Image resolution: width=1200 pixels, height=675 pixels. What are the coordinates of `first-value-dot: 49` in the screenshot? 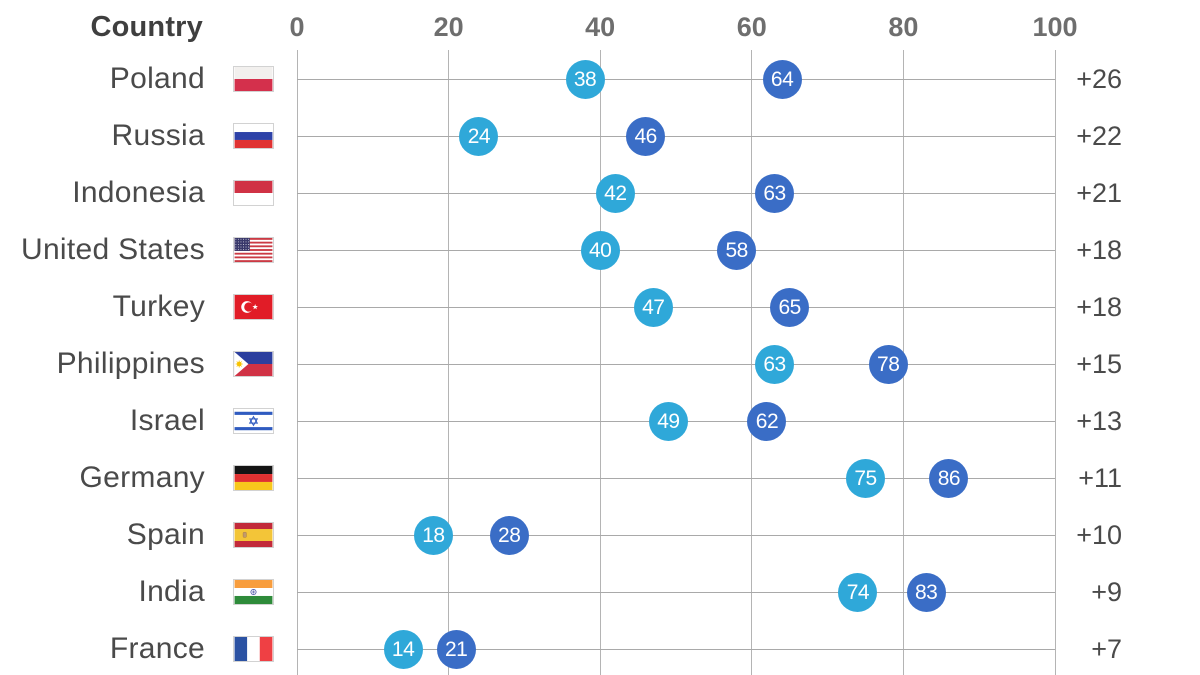 It's located at (668, 421).